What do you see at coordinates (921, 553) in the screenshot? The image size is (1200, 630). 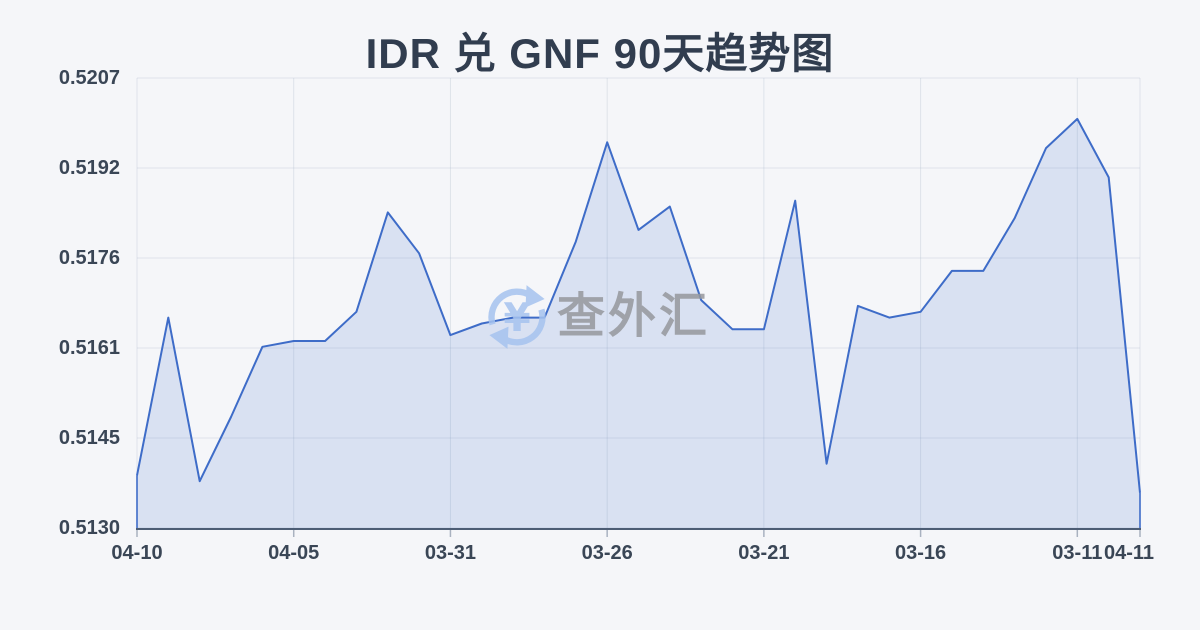 I see `x-tick-label: 03-16` at bounding box center [921, 553].